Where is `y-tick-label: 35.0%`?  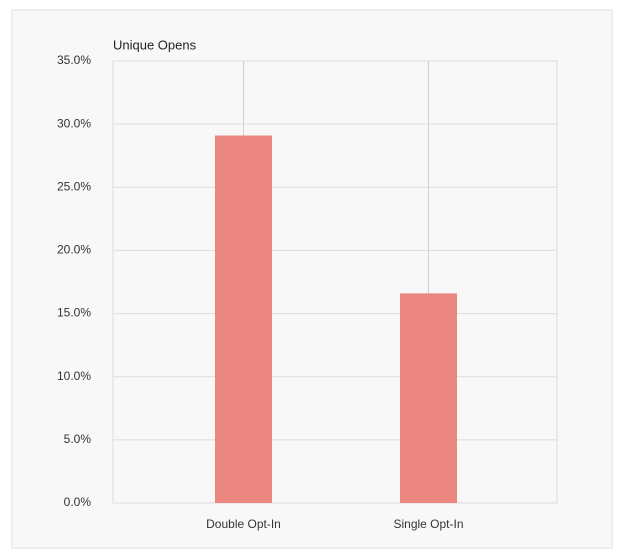
y-tick-label: 35.0% is located at coordinates (74, 60).